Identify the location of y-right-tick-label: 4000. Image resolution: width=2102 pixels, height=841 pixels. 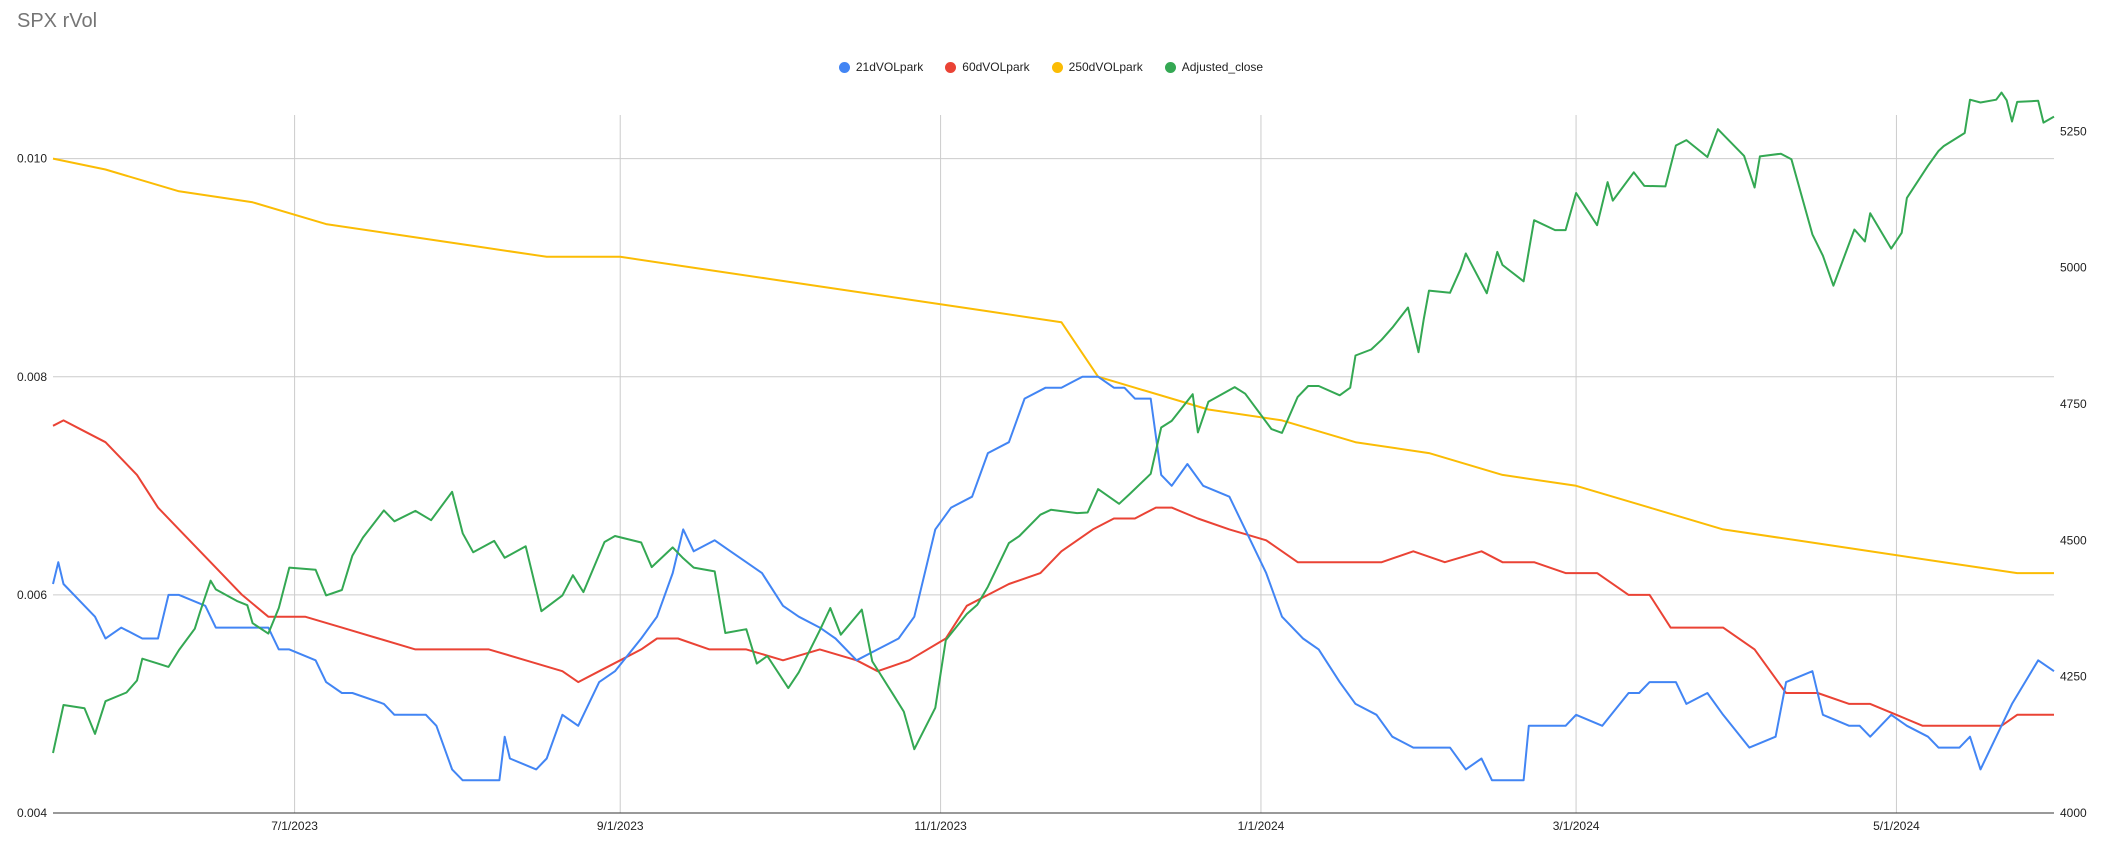
(2073, 813).